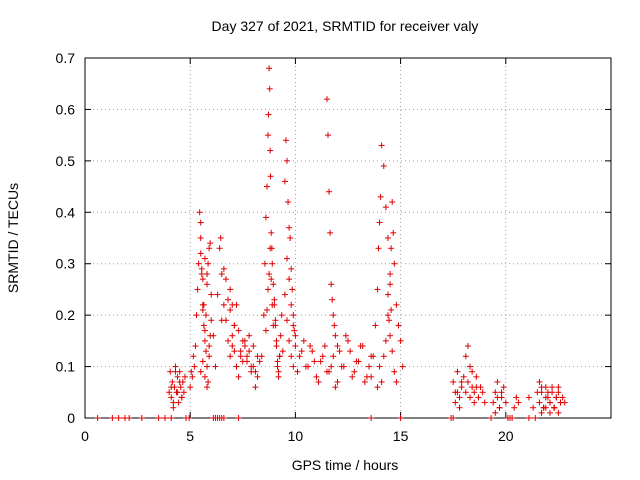 The height and width of the screenshot is (480, 640). Describe the element at coordinates (66, 367) in the screenshot. I see `y-tick-label: 0.1` at that location.